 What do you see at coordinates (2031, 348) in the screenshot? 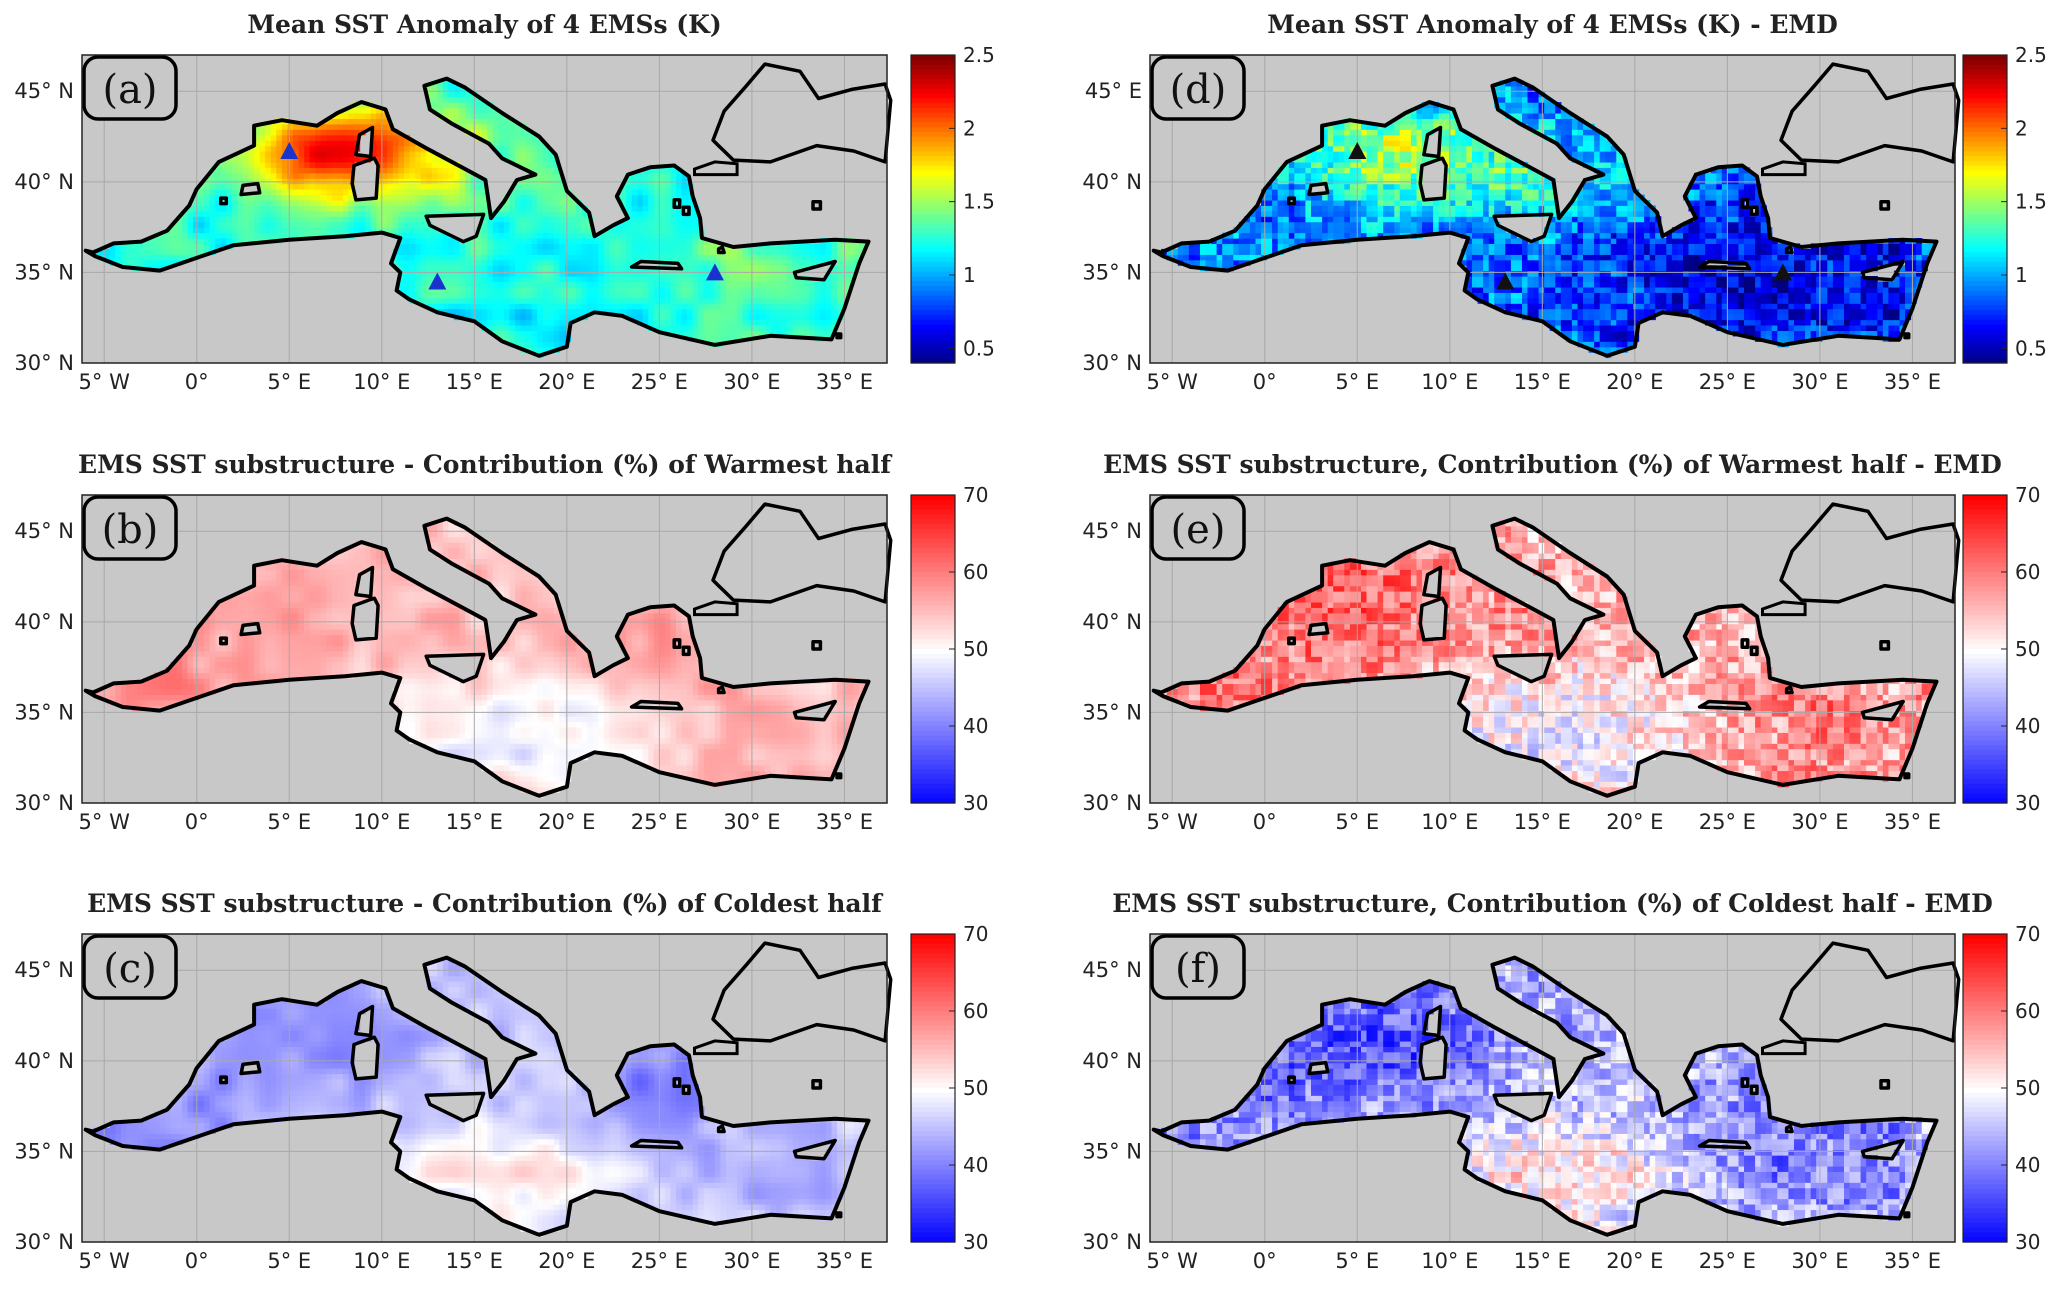
I see `colorbar-tick-label: 0.5` at bounding box center [2031, 348].